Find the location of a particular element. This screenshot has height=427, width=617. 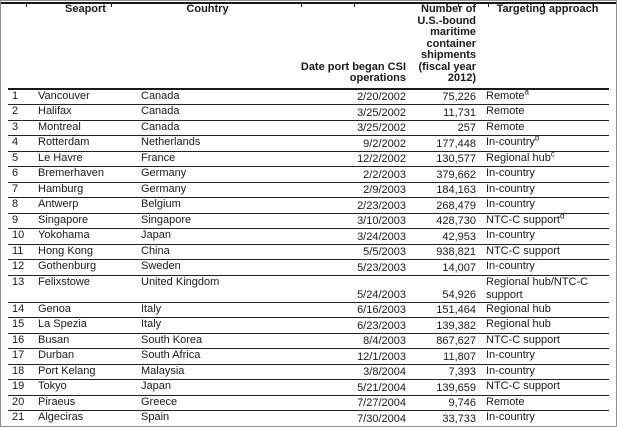

country-cell: Malaysia is located at coordinates (163, 370).